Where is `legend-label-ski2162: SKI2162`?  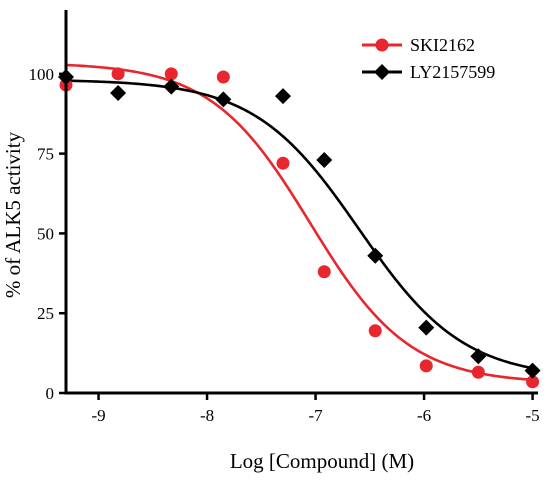 legend-label-ski2162: SKI2162 is located at coordinates (442, 45).